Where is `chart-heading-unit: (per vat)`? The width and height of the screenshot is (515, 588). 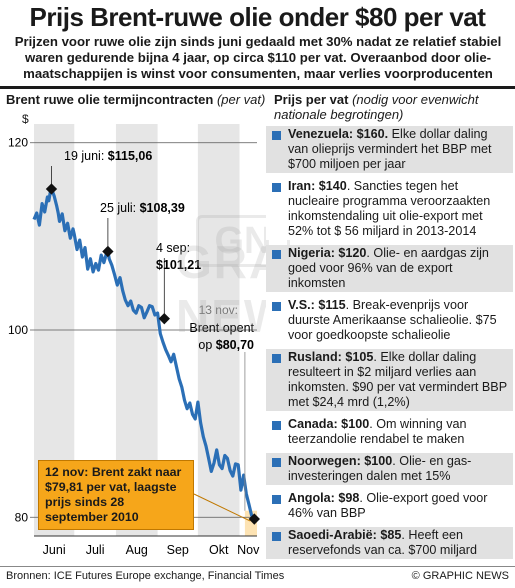
chart-heading-unit: (per vat) is located at coordinates (241, 99).